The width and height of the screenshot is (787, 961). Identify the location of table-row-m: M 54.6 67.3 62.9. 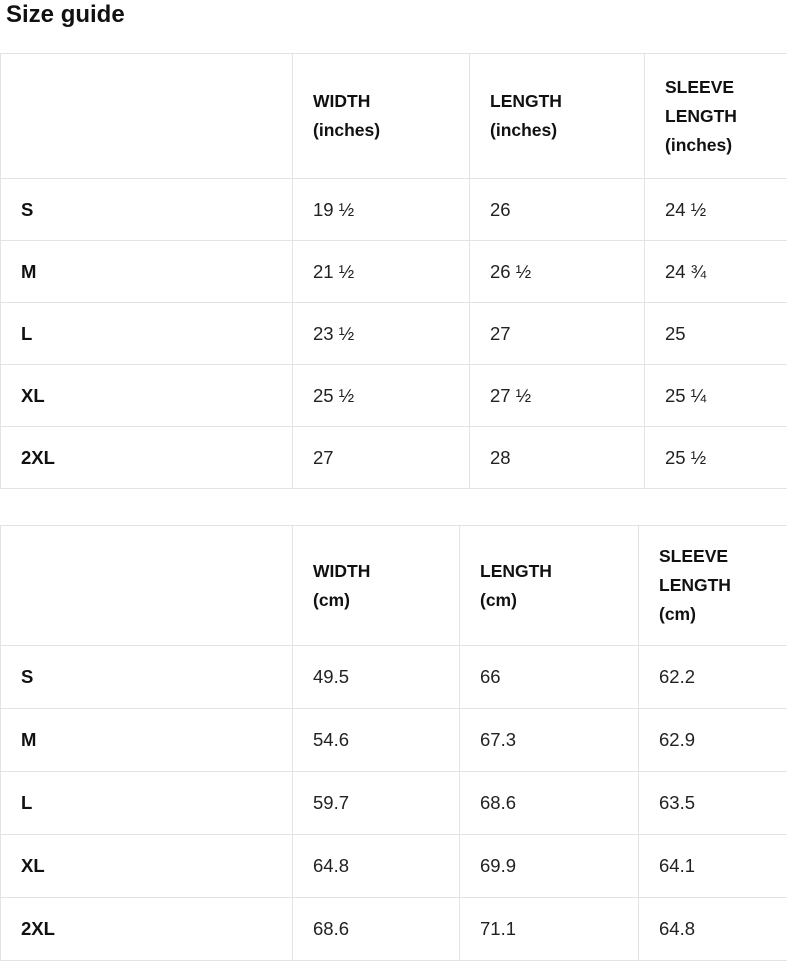
(394, 740).